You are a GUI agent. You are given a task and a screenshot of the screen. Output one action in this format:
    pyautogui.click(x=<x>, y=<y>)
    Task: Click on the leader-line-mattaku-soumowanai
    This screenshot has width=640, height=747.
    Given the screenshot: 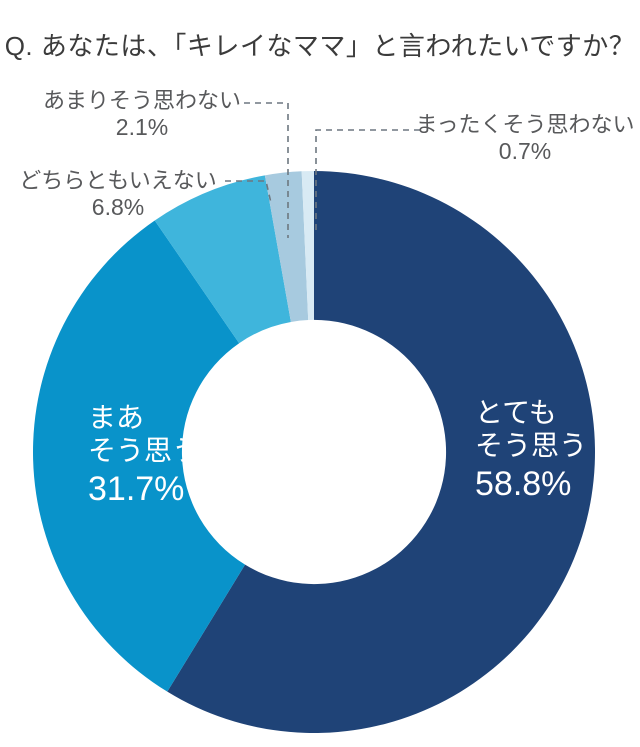 What is the action you would take?
    pyautogui.click(x=367, y=181)
    